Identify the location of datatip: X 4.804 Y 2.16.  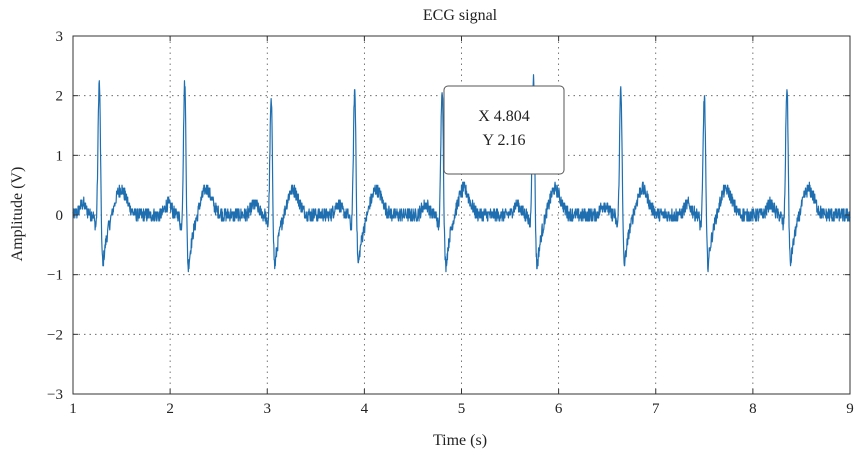
(504, 130).